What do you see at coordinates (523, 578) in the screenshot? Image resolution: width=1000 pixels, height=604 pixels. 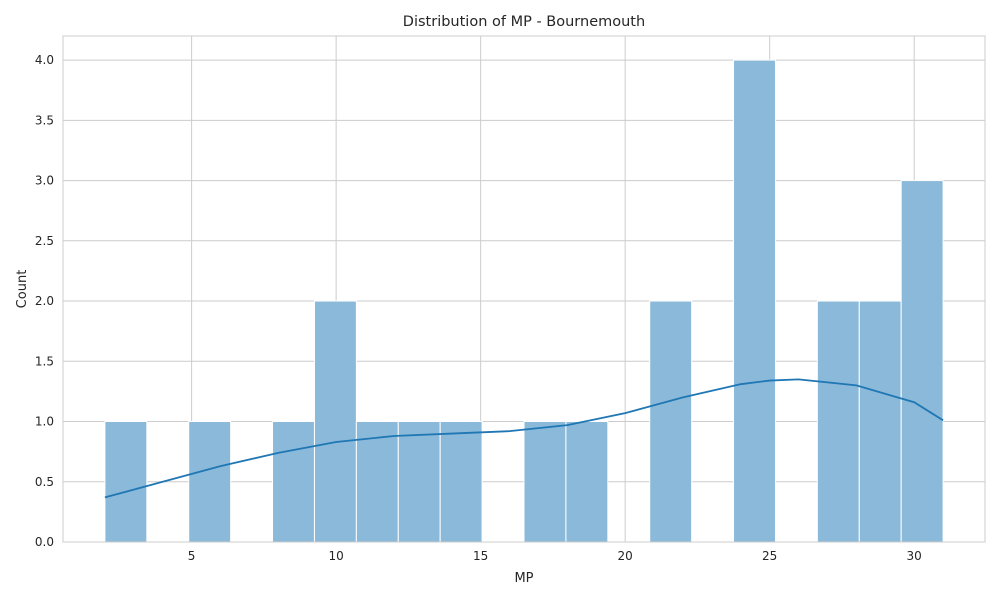 I see `x-axis-label: MP` at bounding box center [523, 578].